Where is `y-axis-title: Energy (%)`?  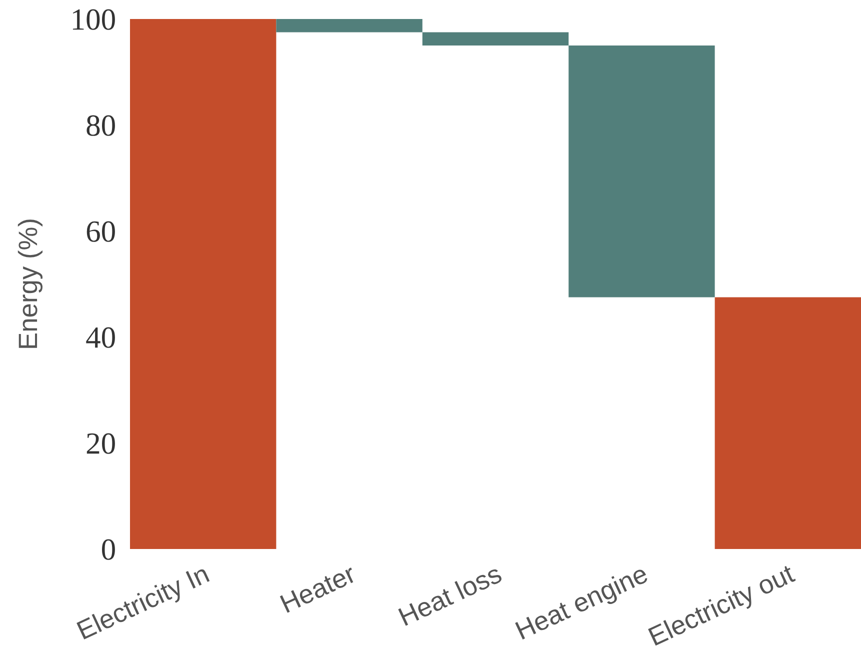 y-axis-title: Energy (%) is located at coordinates (30, 284).